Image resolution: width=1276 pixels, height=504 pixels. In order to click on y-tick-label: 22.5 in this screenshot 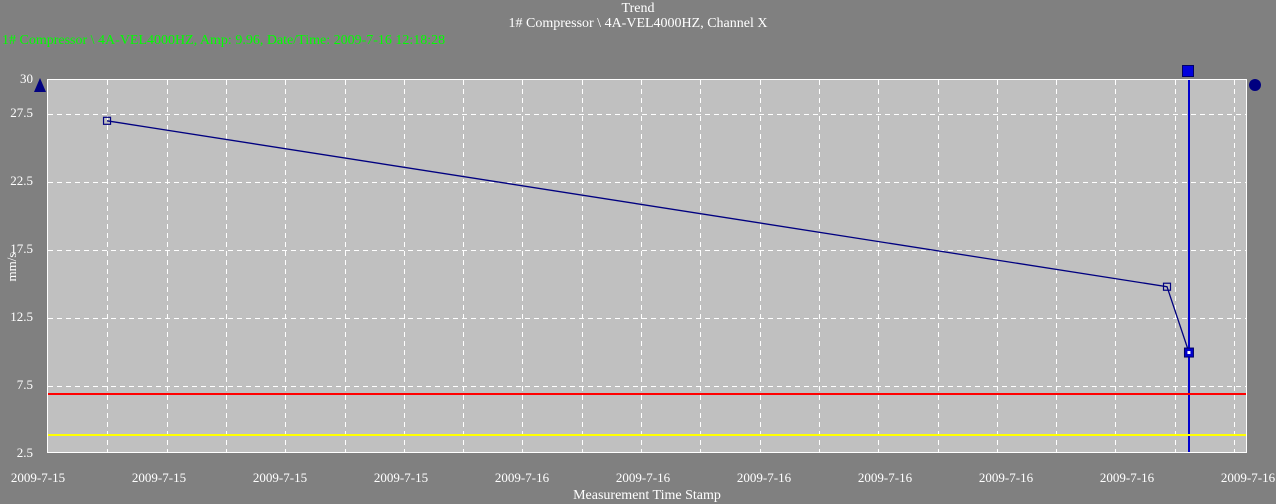, I will do `click(21, 180)`.